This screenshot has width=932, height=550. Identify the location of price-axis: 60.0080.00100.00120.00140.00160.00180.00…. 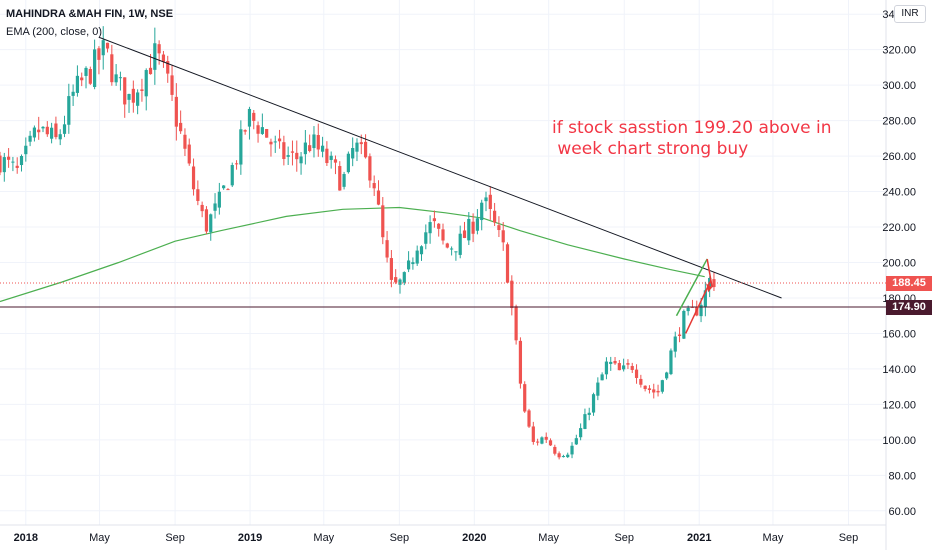
(899, 263).